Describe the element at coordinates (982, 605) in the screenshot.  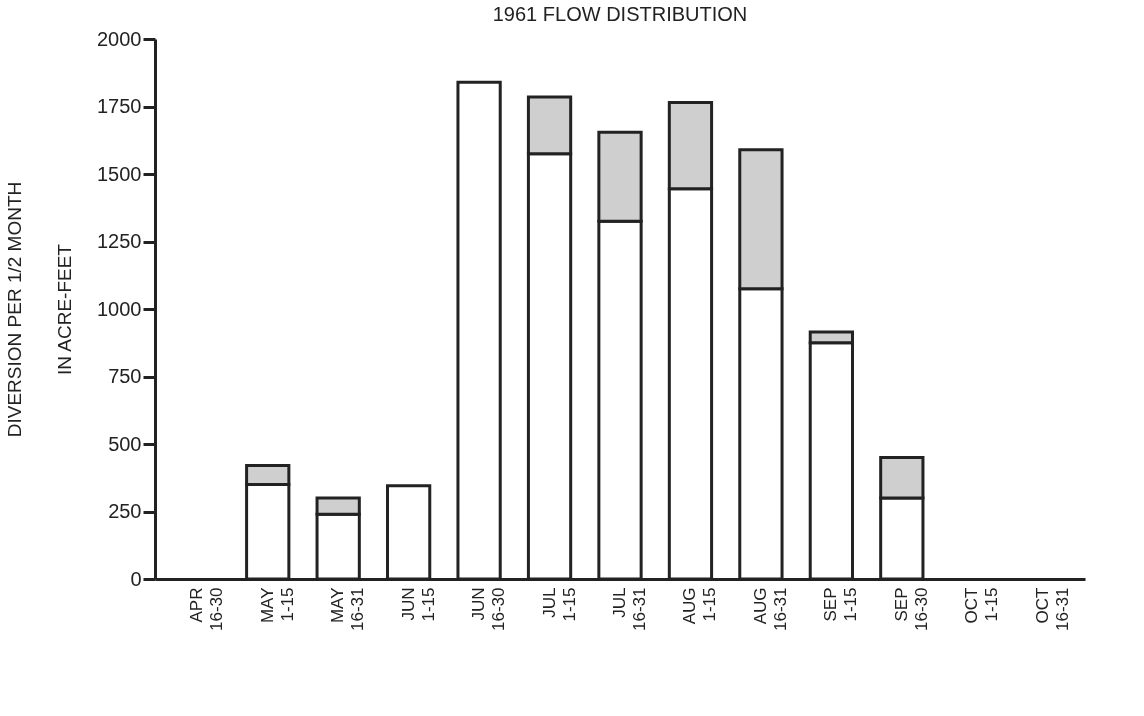
I see `x-tick-label: OCT 1-15` at that location.